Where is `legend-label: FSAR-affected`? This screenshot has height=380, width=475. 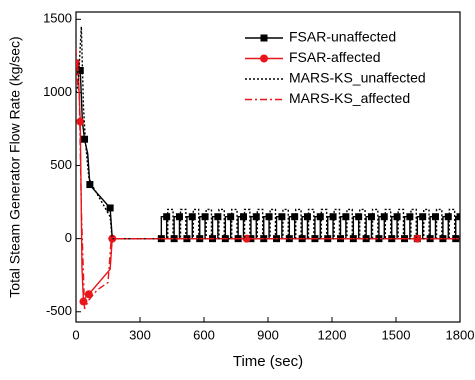 legend-label: FSAR-affected is located at coordinates (335, 57).